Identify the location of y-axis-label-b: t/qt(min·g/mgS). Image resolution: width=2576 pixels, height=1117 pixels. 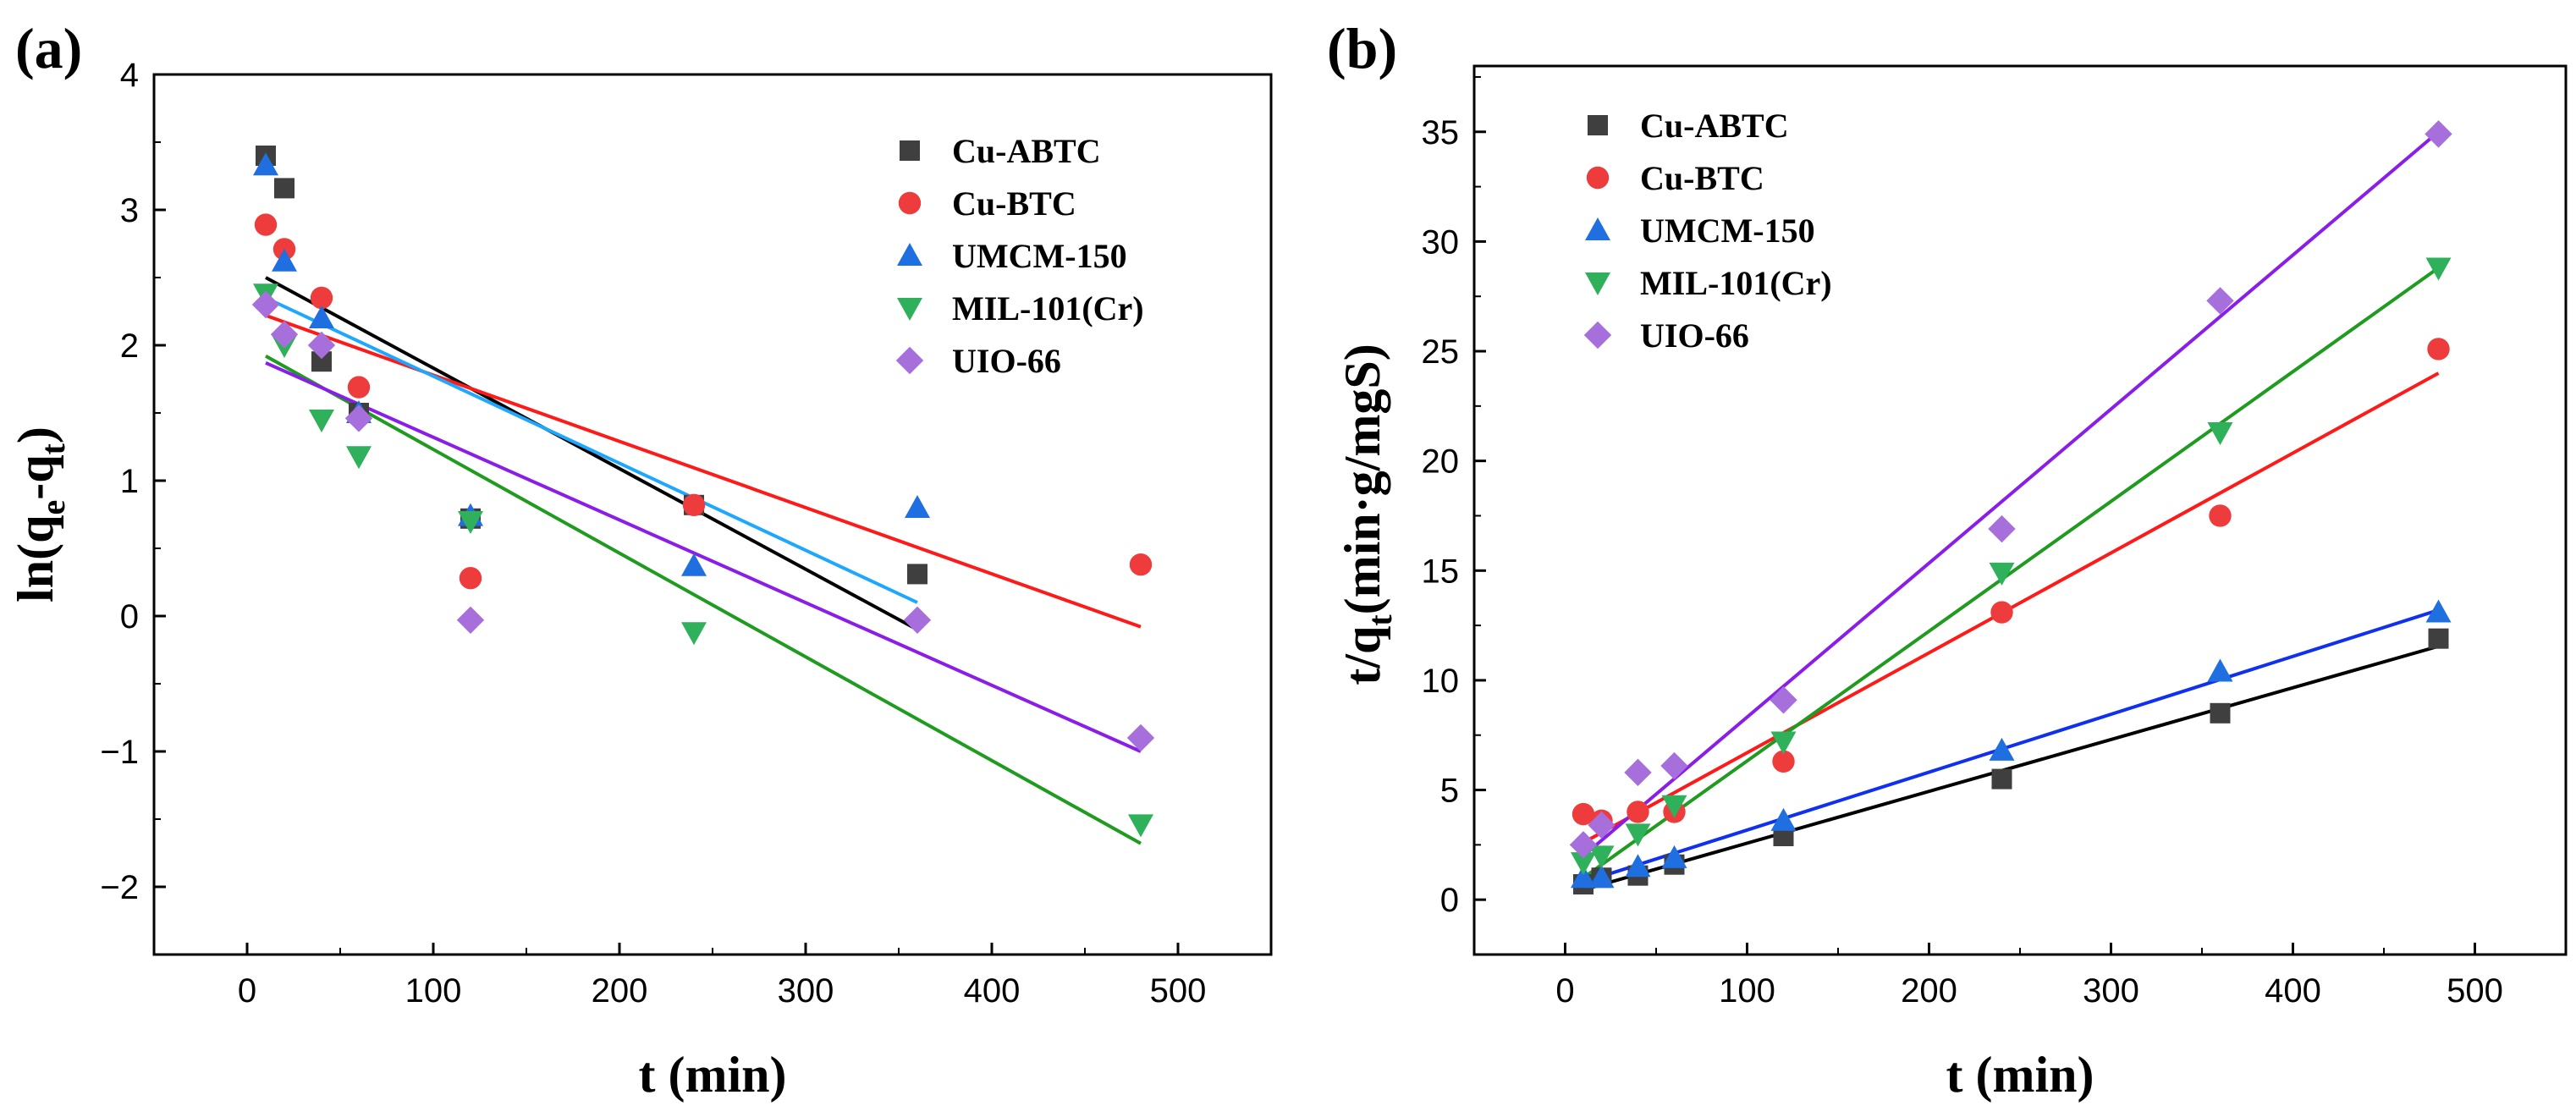
(1367, 514).